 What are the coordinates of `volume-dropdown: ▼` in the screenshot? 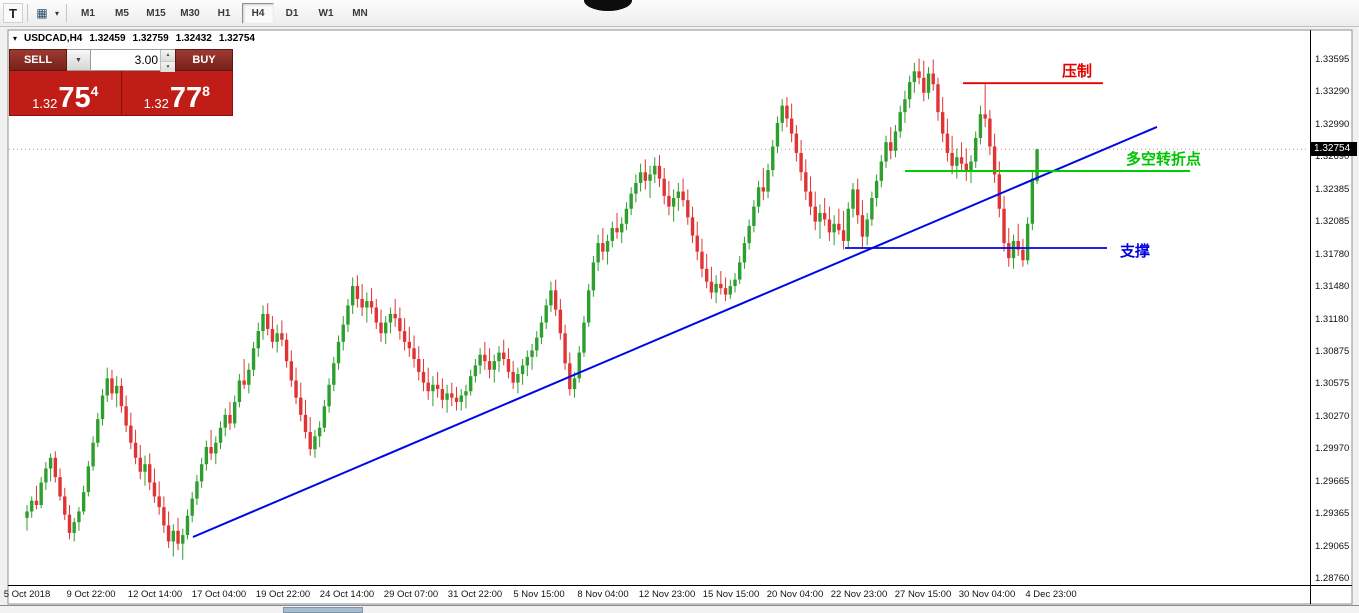 It's located at (79, 60).